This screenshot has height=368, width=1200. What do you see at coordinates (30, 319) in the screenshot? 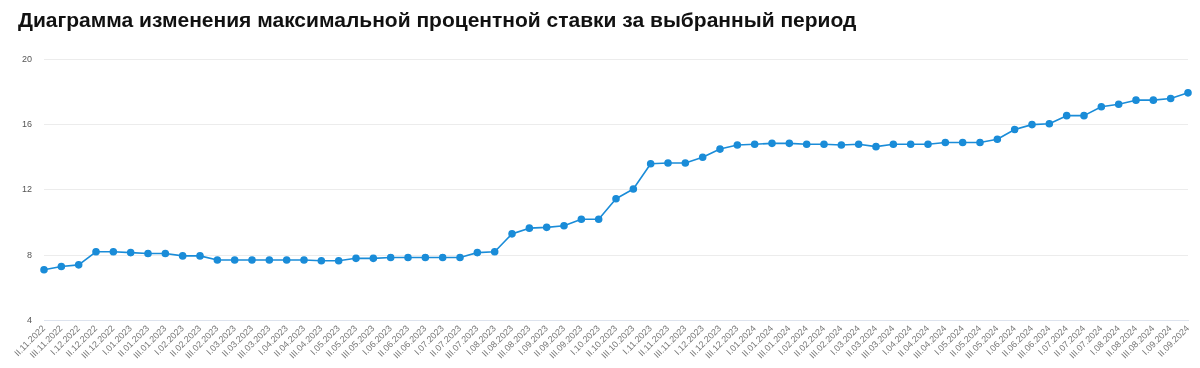
I see `y-tick-label: 4` at bounding box center [30, 319].